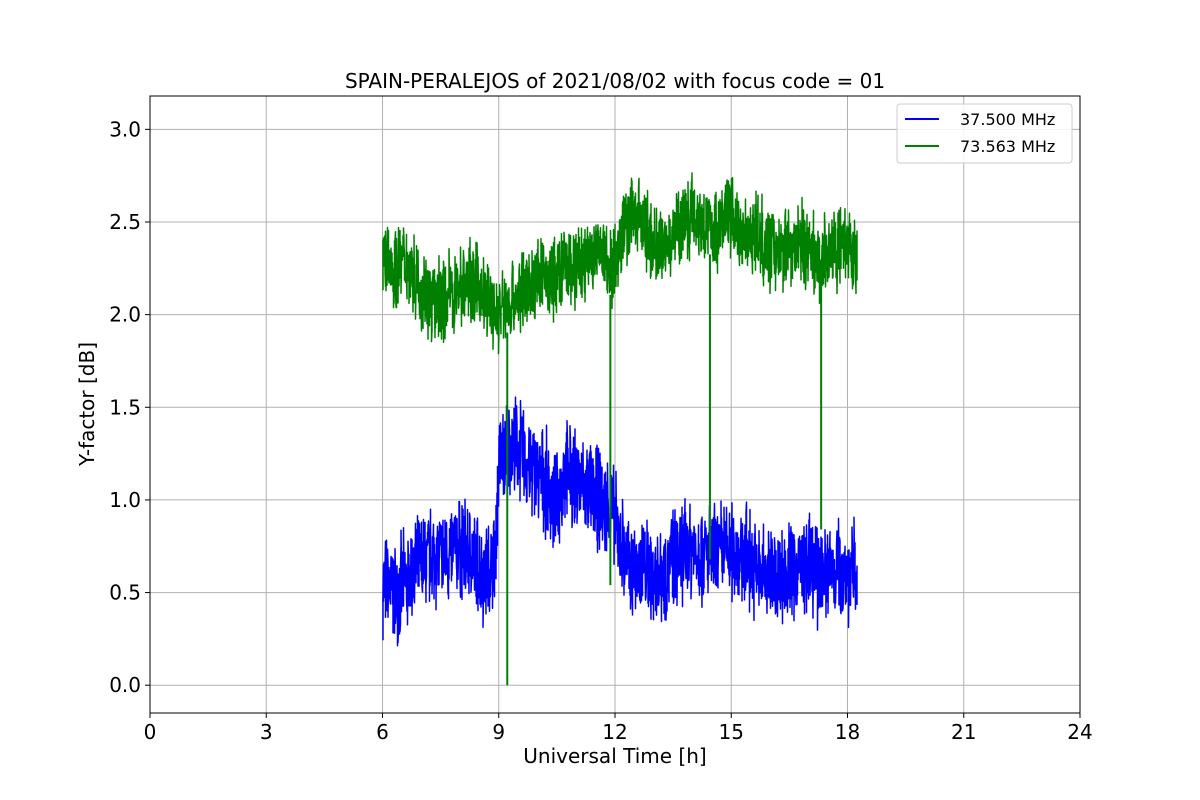 The height and width of the screenshot is (800, 1200). I want to click on x-tick-label: 6, so click(382, 732).